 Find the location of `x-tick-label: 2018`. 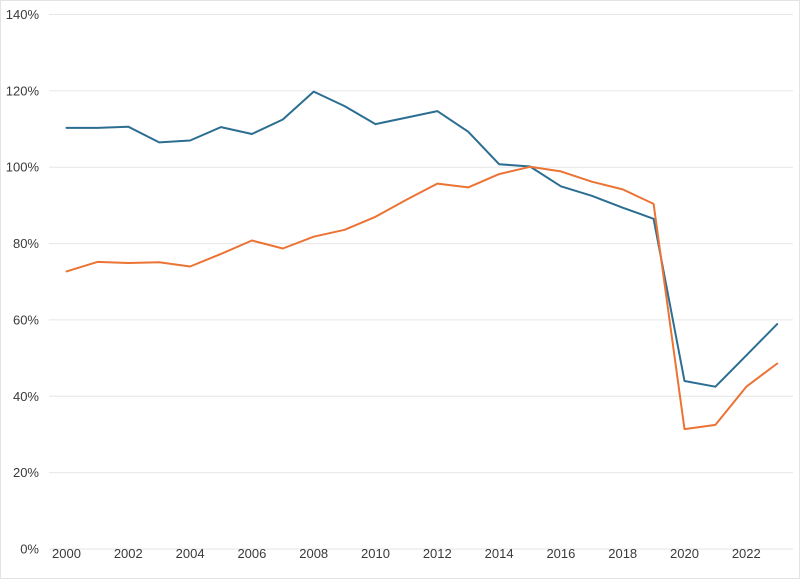

x-tick-label: 2018 is located at coordinates (622, 553).